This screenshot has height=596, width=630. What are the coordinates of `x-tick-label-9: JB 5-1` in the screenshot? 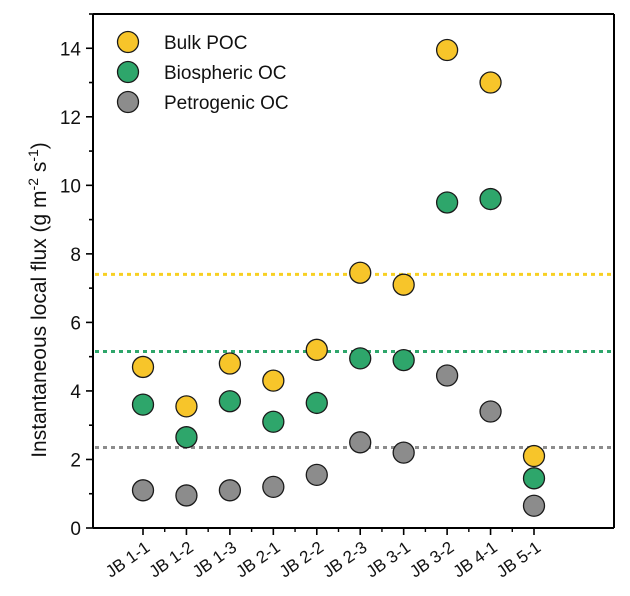 It's located at (518, 560).